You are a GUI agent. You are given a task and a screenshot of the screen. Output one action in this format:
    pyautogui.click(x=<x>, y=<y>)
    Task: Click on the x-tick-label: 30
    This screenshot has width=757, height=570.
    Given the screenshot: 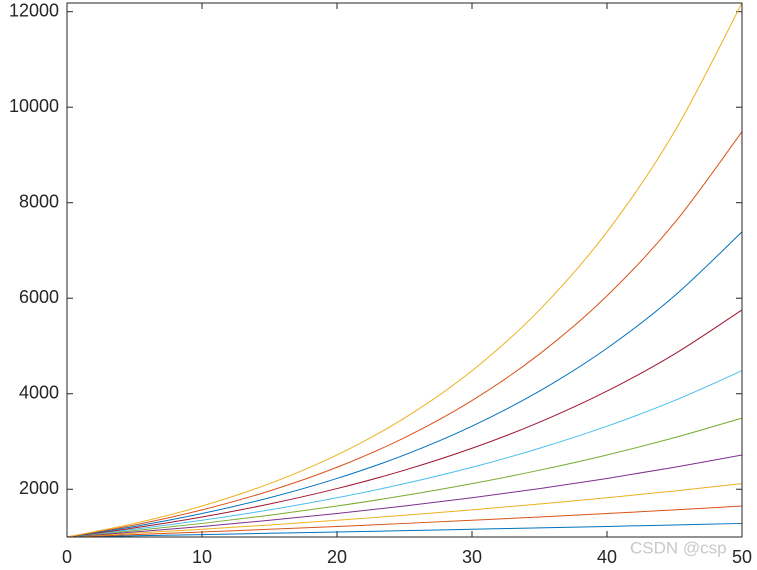 What is the action you would take?
    pyautogui.click(x=472, y=557)
    